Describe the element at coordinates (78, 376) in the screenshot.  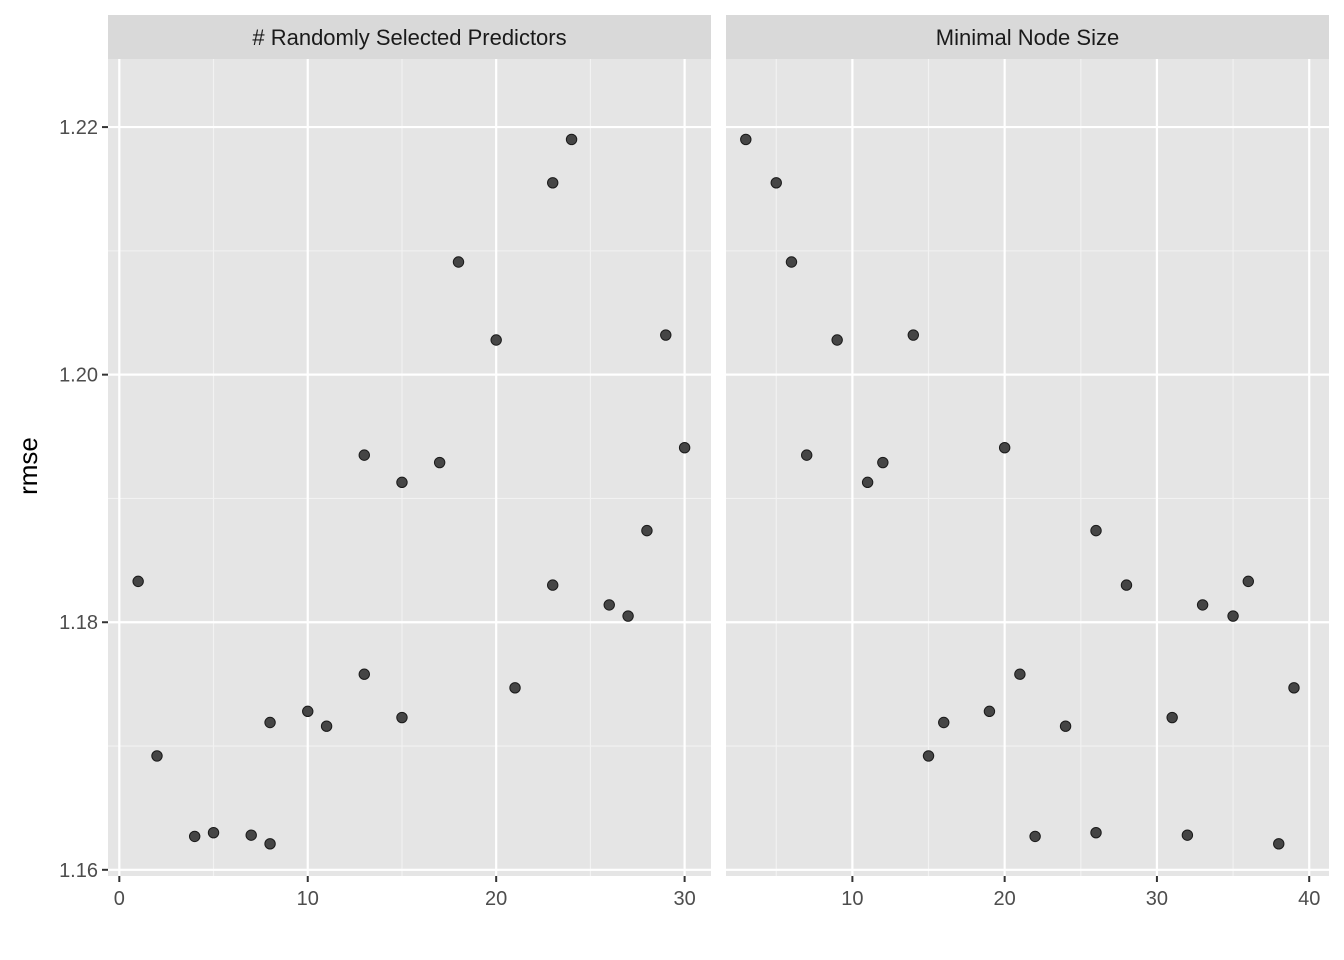
I see `y-tick-label: 1.20` at that location.